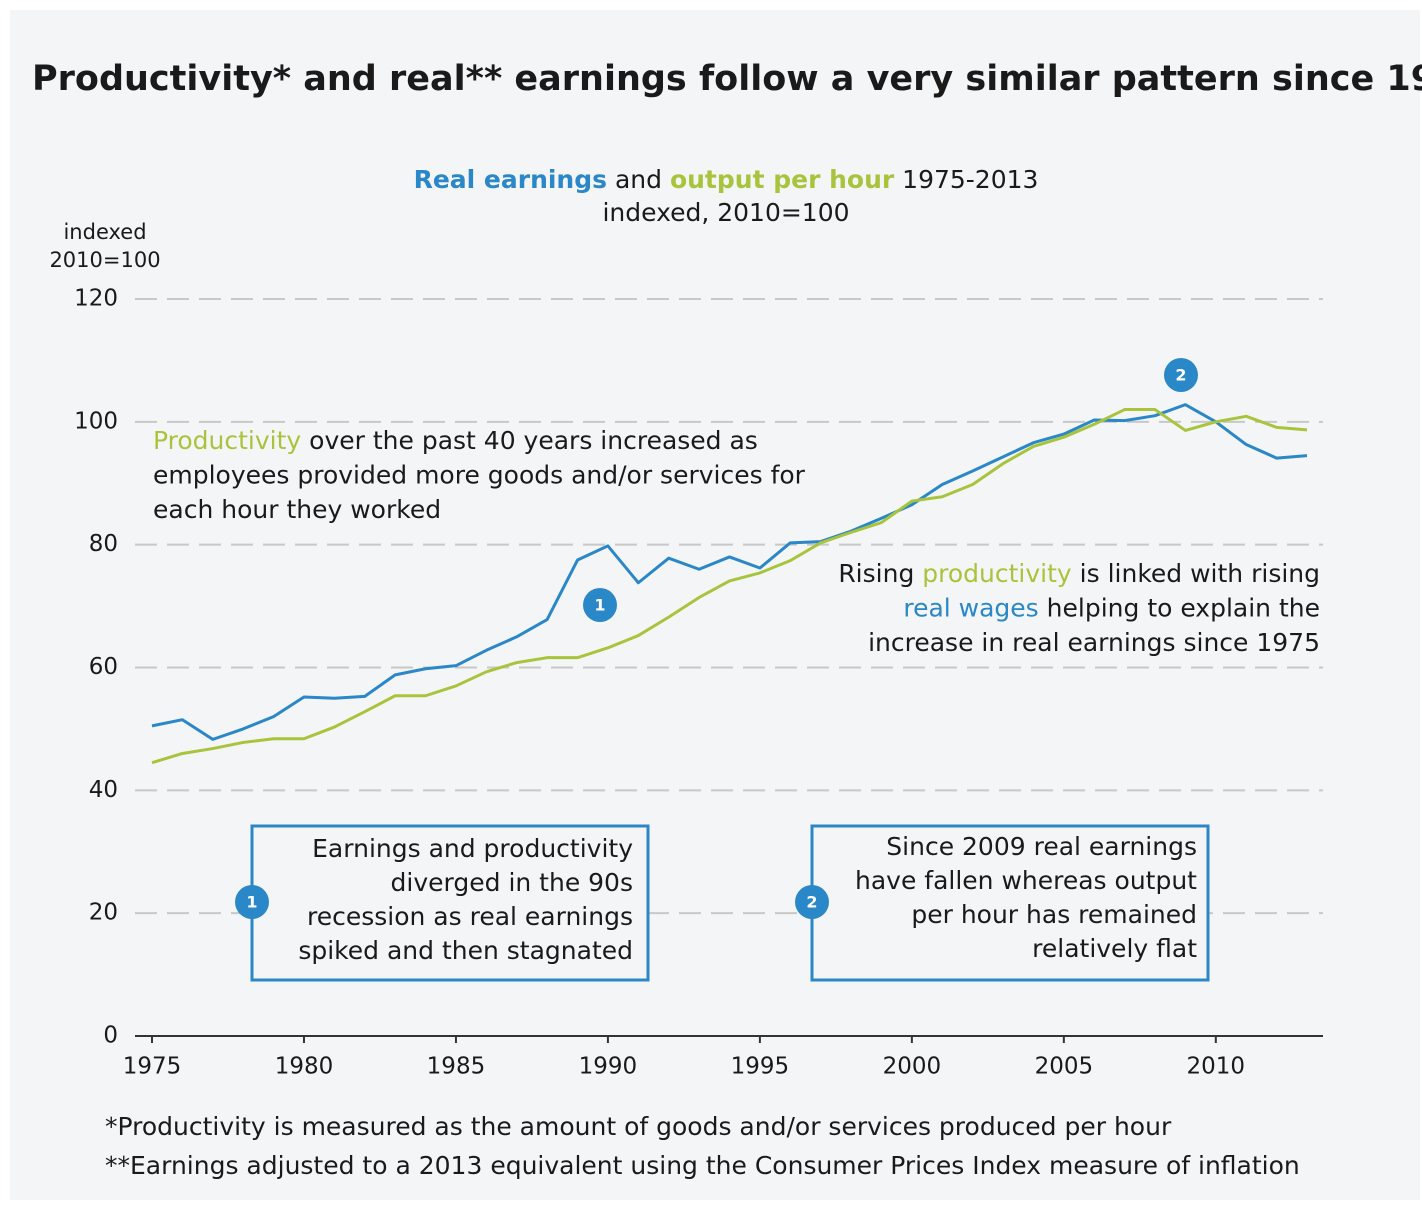 The width and height of the screenshot is (1422, 1205). I want to click on x-tick-label: 2010, so click(1216, 1067).